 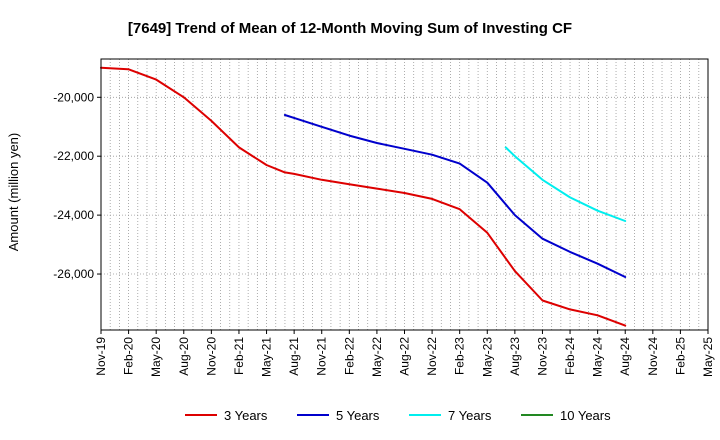 What do you see at coordinates (73, 97) in the screenshot?
I see `y-tick-label: -20,000` at bounding box center [73, 97].